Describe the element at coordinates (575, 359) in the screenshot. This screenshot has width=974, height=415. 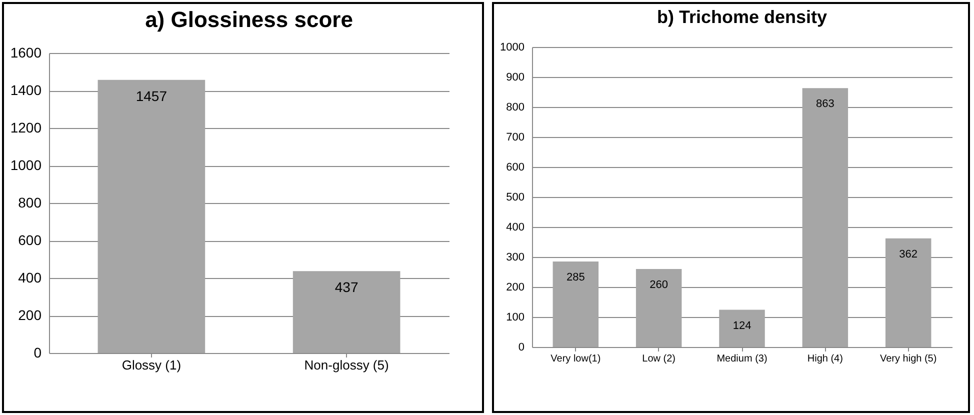
I see `x-tick-label: Very low(1)` at that location.